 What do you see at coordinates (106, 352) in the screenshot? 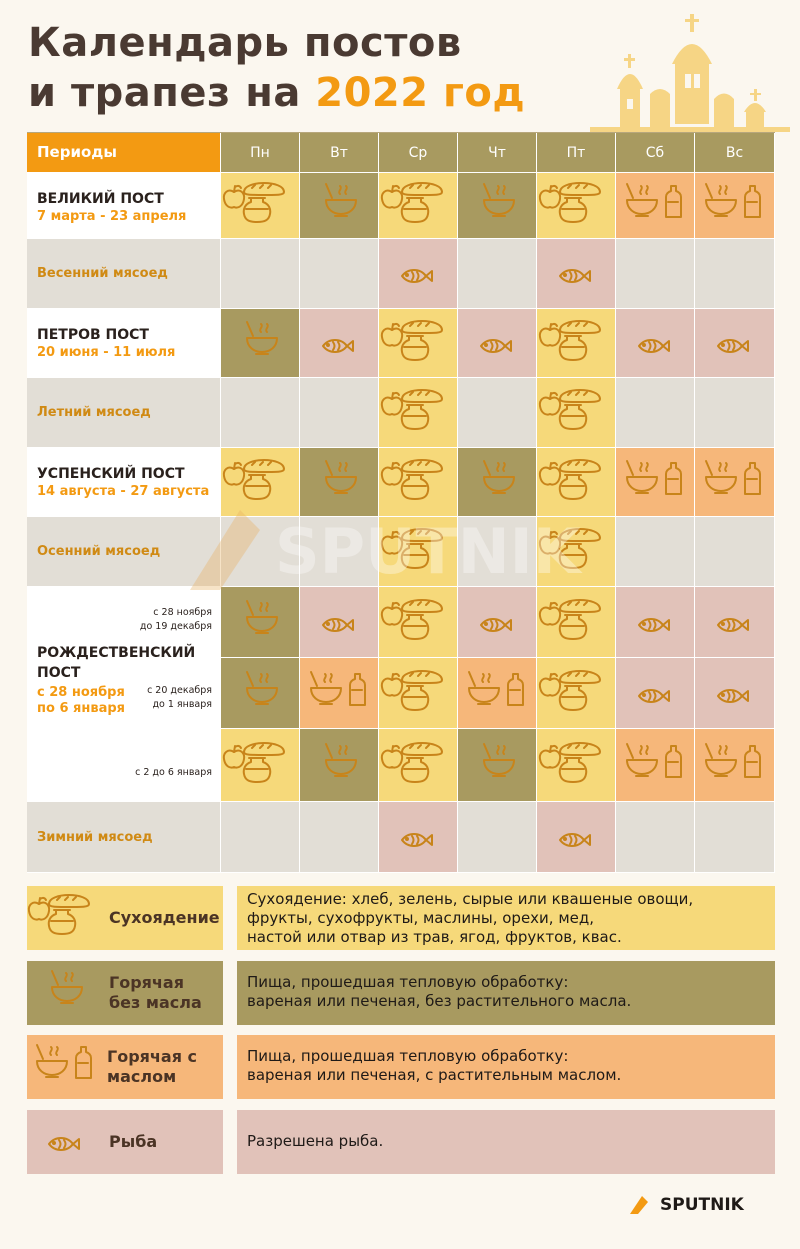
I see `fast-dates: 20 июня - 11 июля` at bounding box center [106, 352].